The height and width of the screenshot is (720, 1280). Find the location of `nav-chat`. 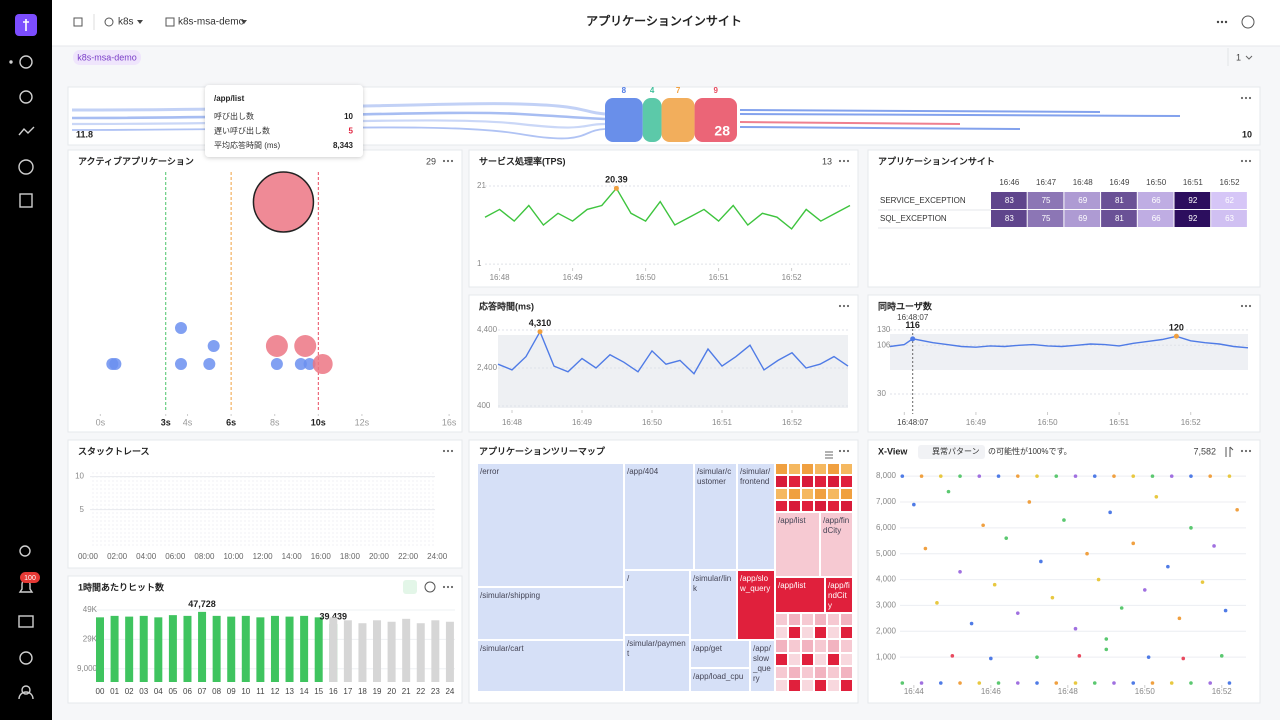

nav-chat is located at coordinates (26, 621).